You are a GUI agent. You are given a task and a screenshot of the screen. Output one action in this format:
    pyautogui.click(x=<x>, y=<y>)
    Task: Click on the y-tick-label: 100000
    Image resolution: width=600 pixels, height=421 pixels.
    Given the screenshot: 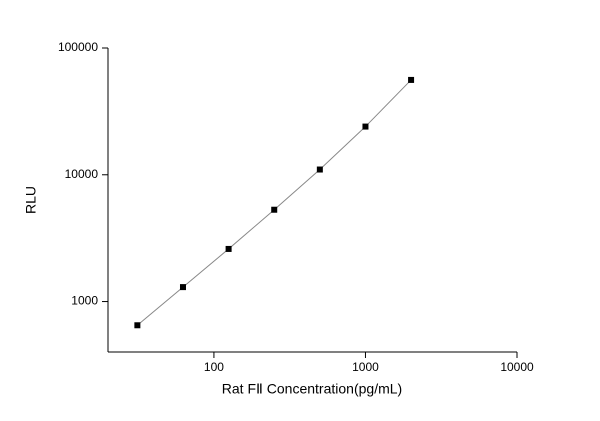 What is the action you would take?
    pyautogui.click(x=78, y=47)
    